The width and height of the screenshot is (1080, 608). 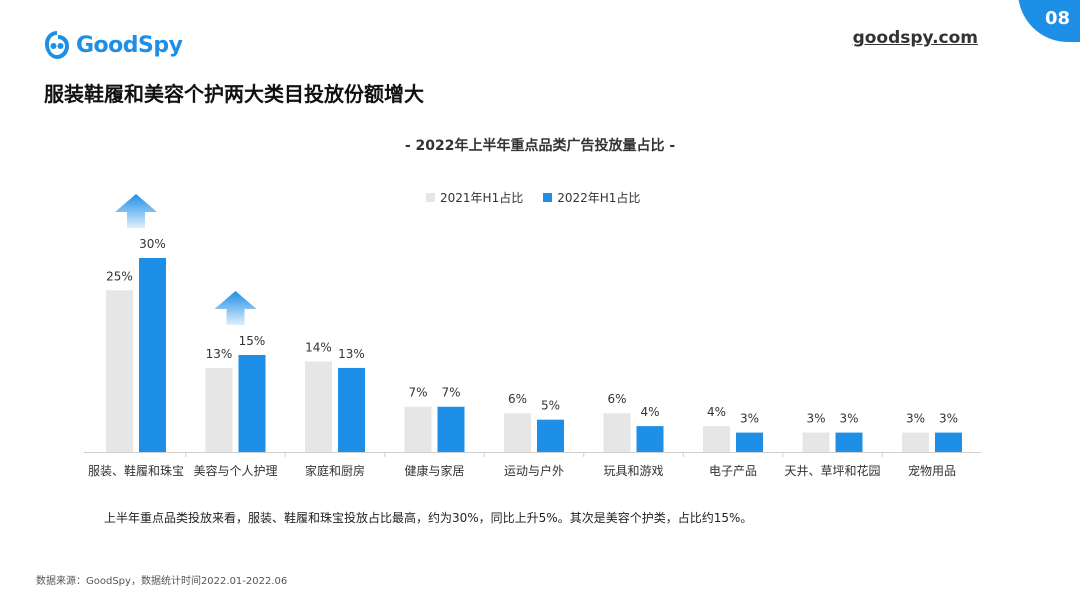 What do you see at coordinates (915, 38) in the screenshot?
I see `site-link: goodspy.com` at bounding box center [915, 38].